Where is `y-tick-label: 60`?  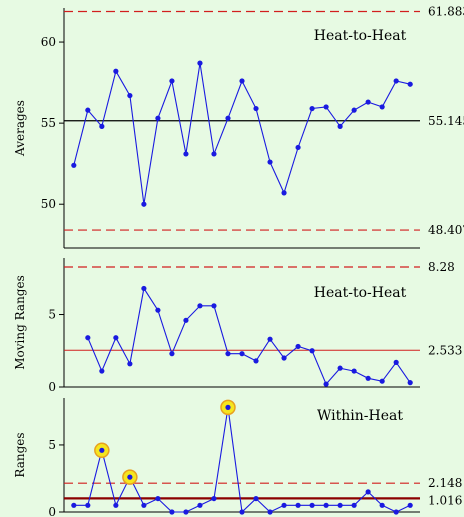 y-tick-label: 60 is located at coordinates (48, 42).